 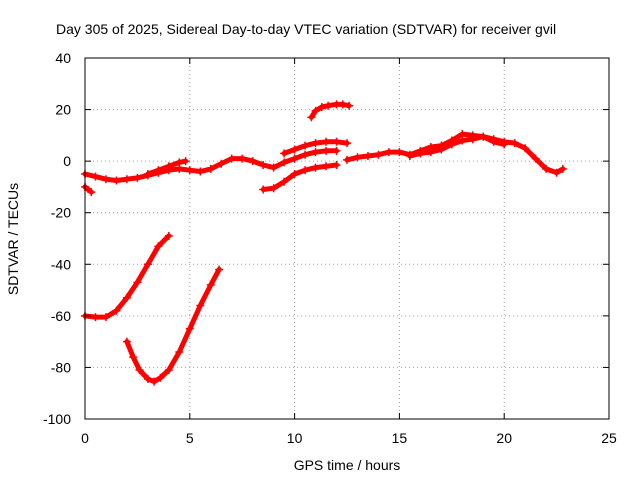 What do you see at coordinates (61, 367) in the screenshot?
I see `y-tick-label: -80` at bounding box center [61, 367].